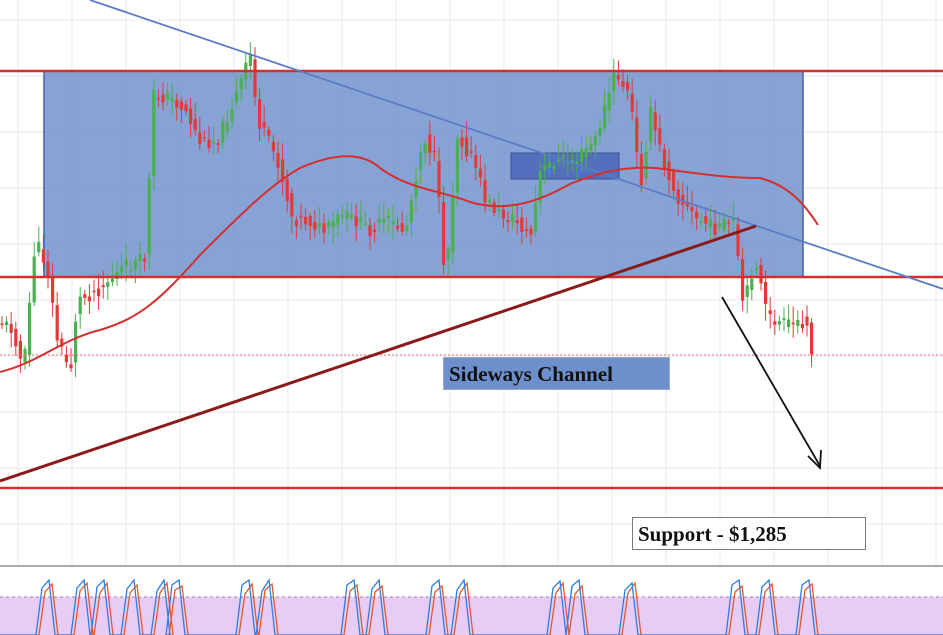  What do you see at coordinates (556, 373) in the screenshot?
I see `channel-label: Sideways Channel` at bounding box center [556, 373].